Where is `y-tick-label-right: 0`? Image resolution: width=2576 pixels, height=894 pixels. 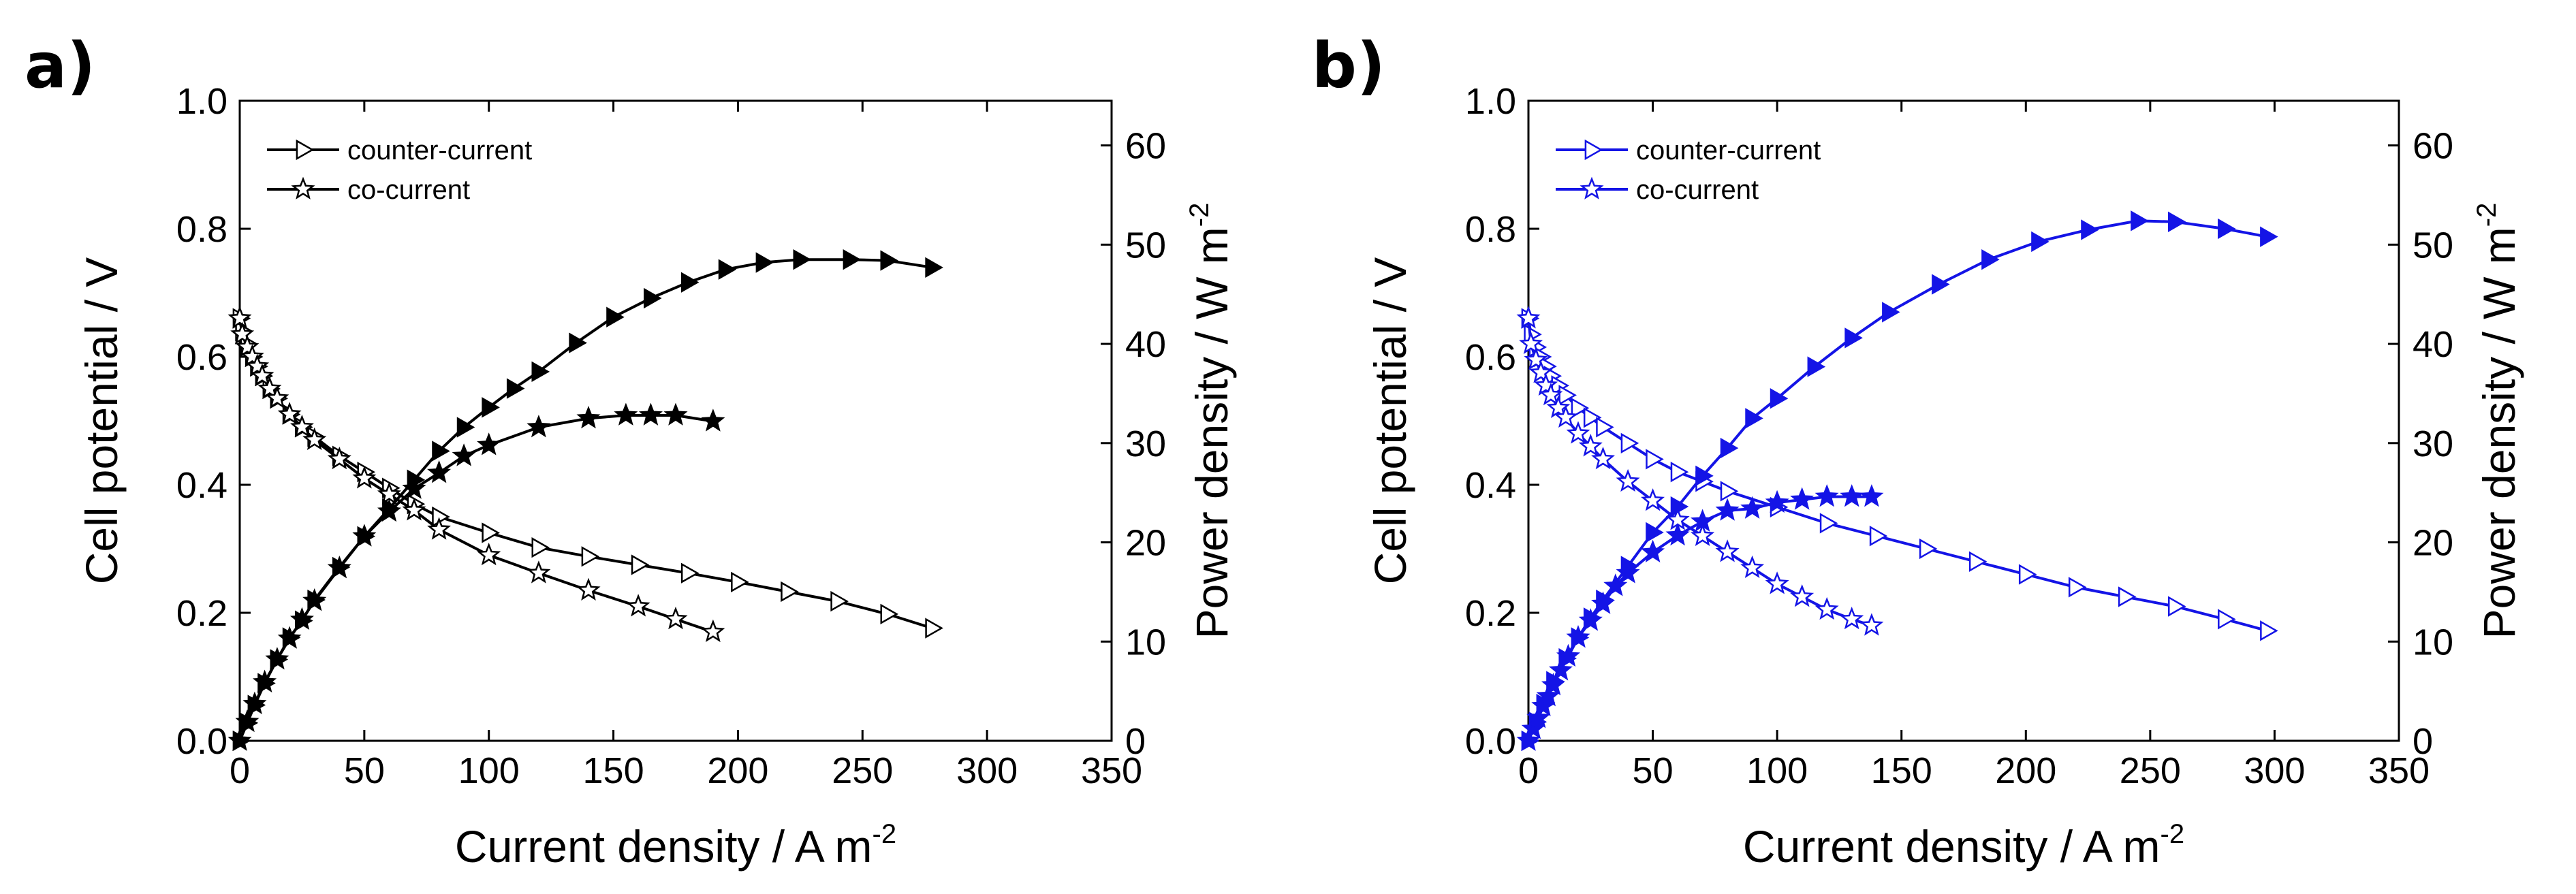 y-tick-label-right: 0 is located at coordinates (2423, 742).